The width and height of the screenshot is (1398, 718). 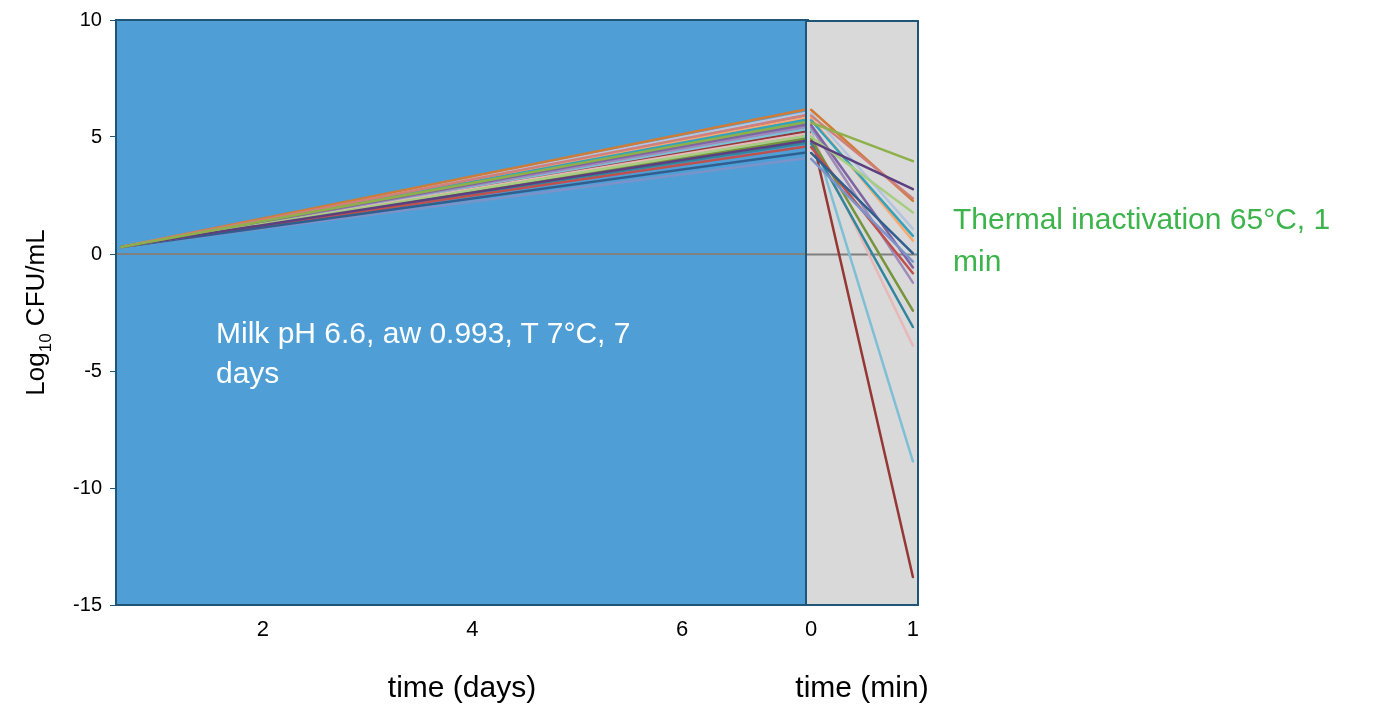 I want to click on x-axis-title: time (min), so click(x=862, y=686).